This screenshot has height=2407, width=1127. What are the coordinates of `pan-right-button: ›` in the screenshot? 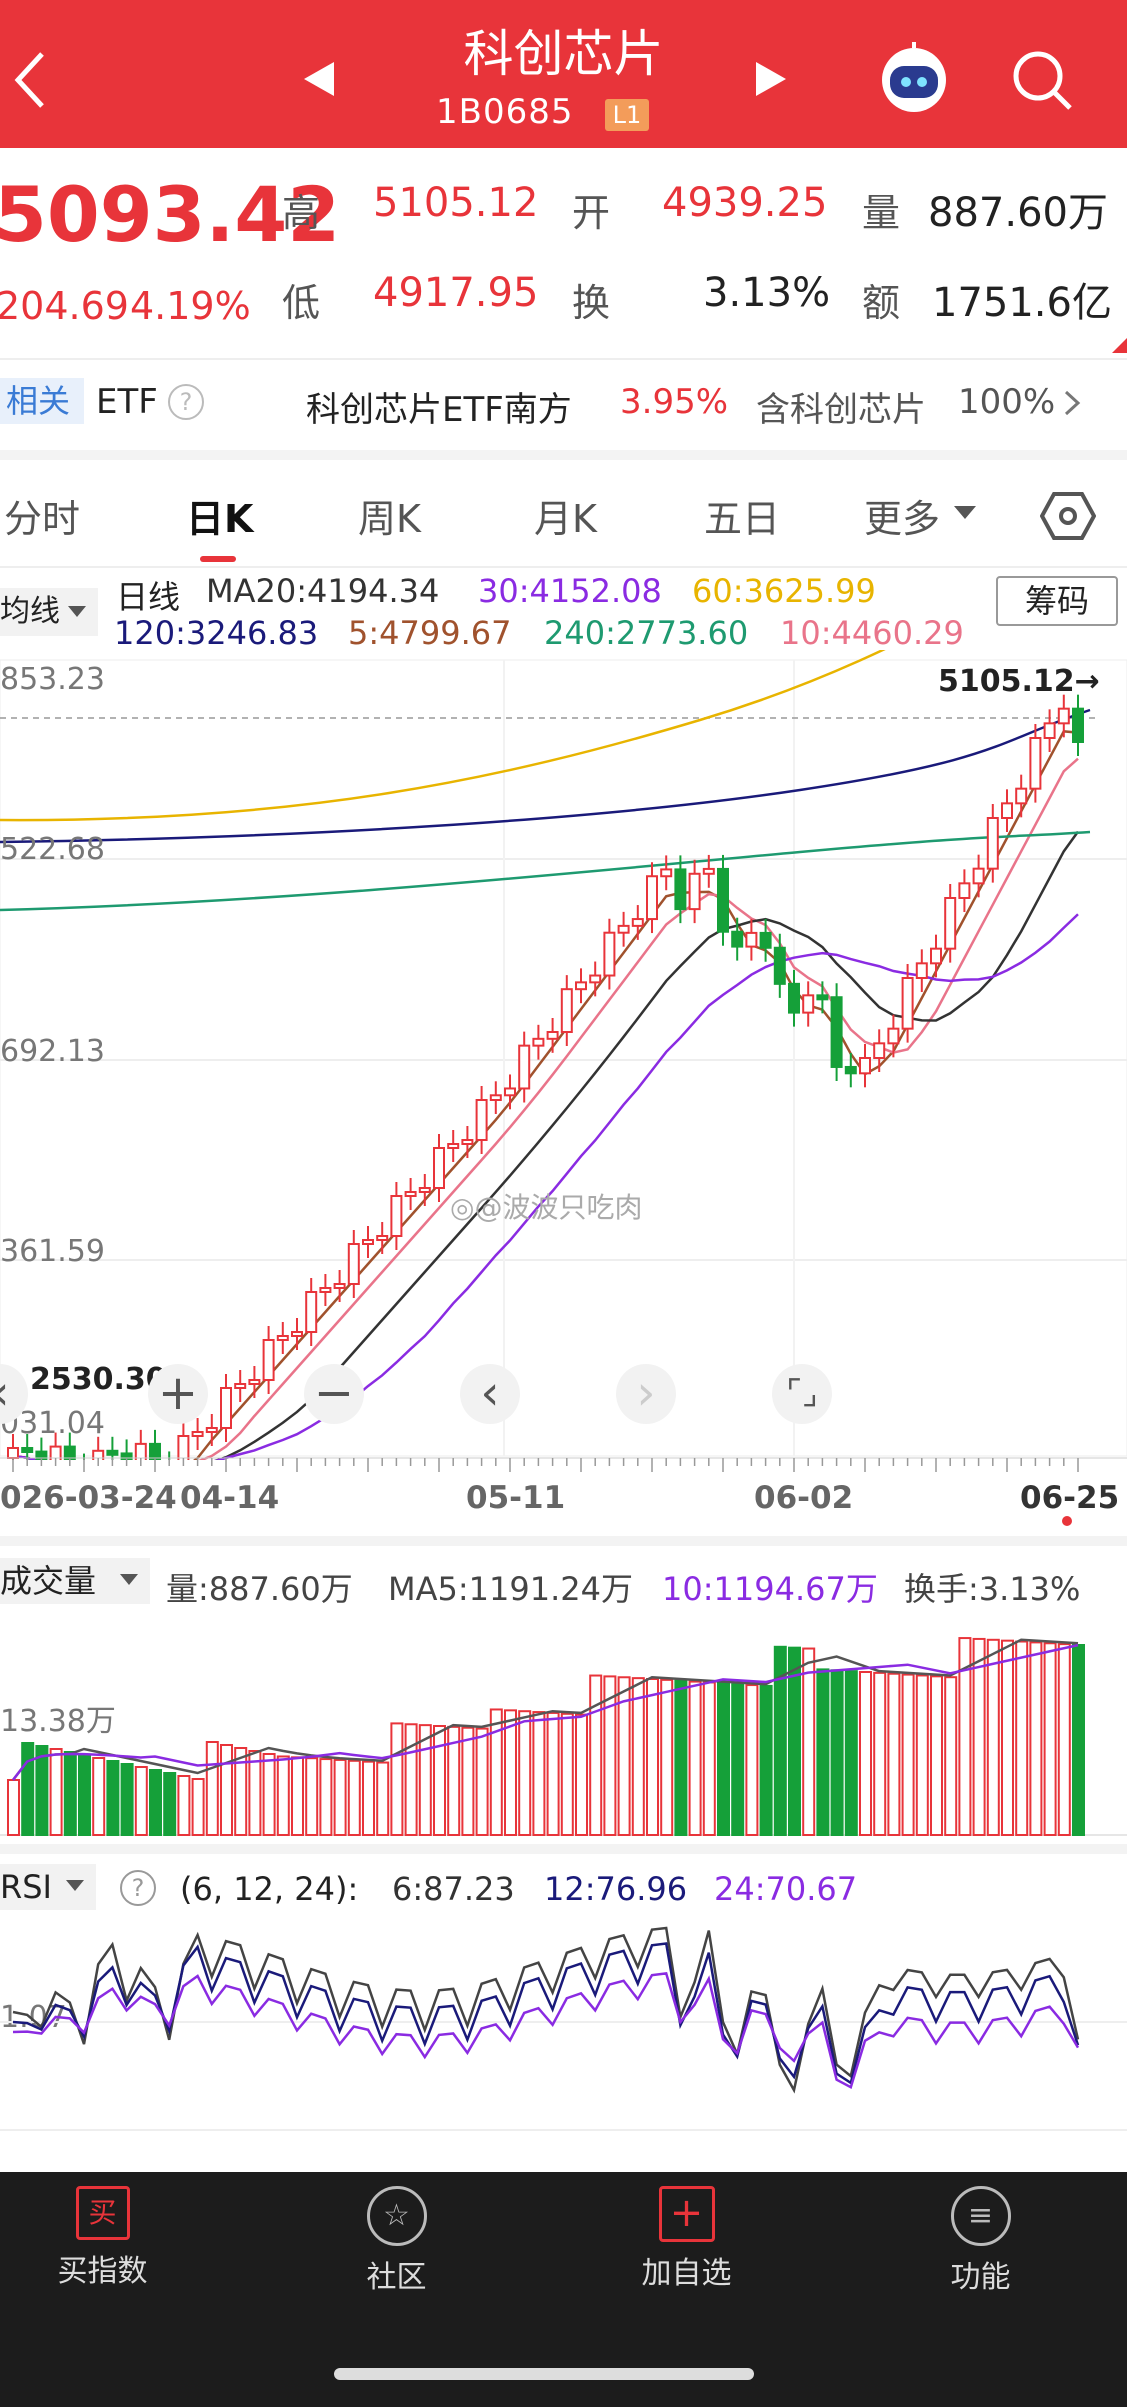 It's located at (646, 1394).